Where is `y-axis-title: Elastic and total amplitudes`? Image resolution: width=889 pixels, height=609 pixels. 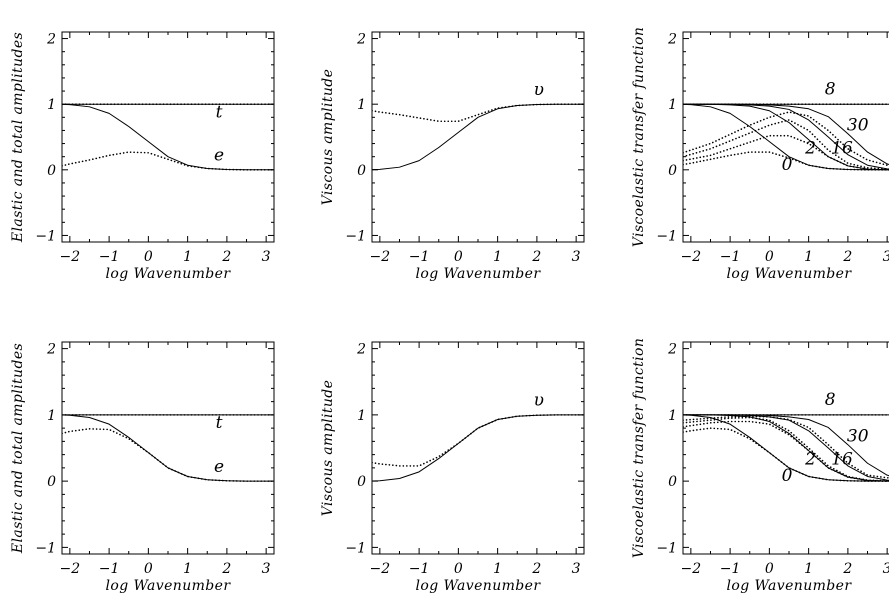
y-axis-title: Elastic and total amplitudes is located at coordinates (18, 137).